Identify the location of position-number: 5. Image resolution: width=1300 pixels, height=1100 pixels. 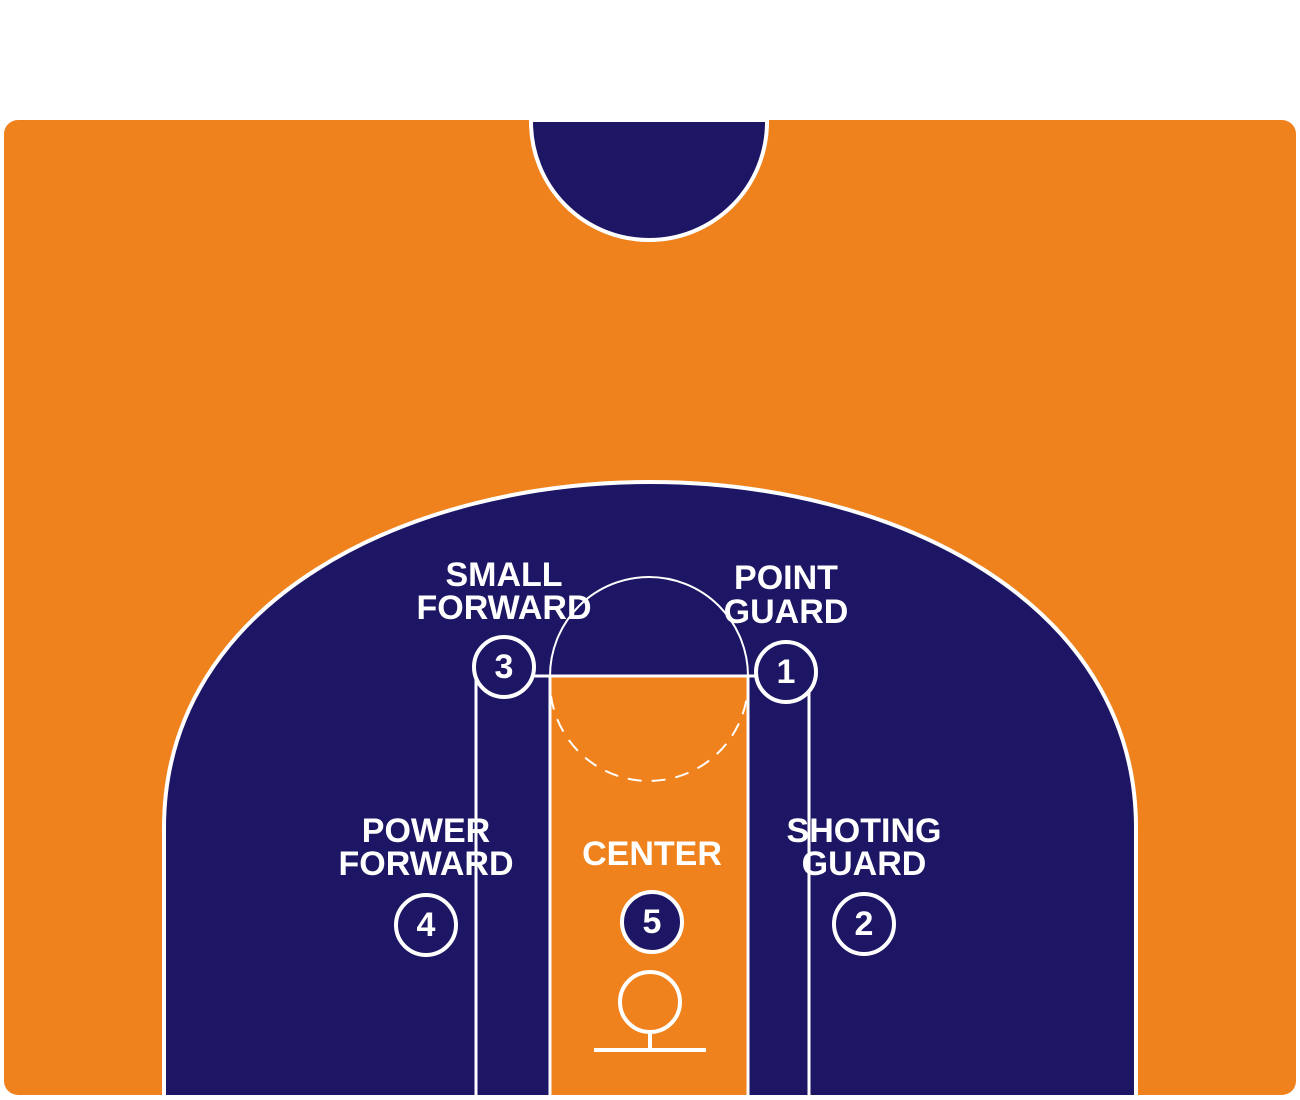
(652, 922).